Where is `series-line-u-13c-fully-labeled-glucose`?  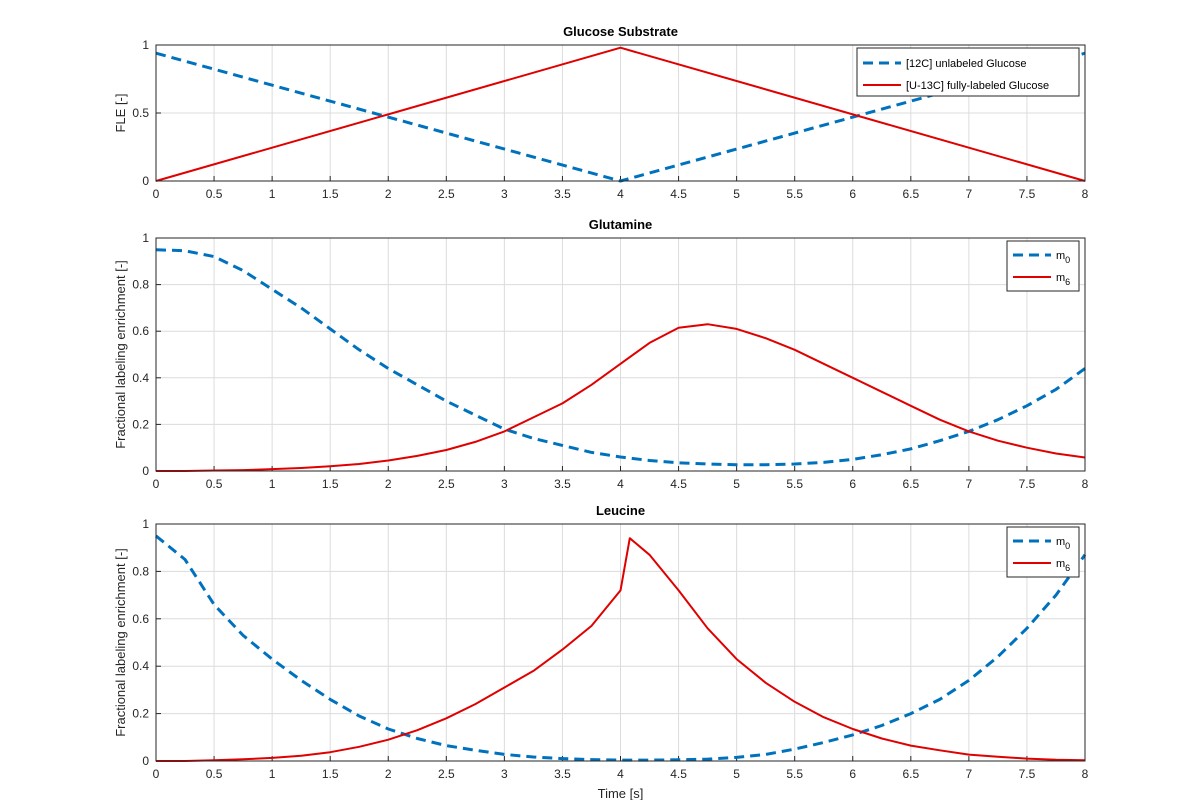
series-line-u-13c-fully-labeled-glucose is located at coordinates (620, 114).